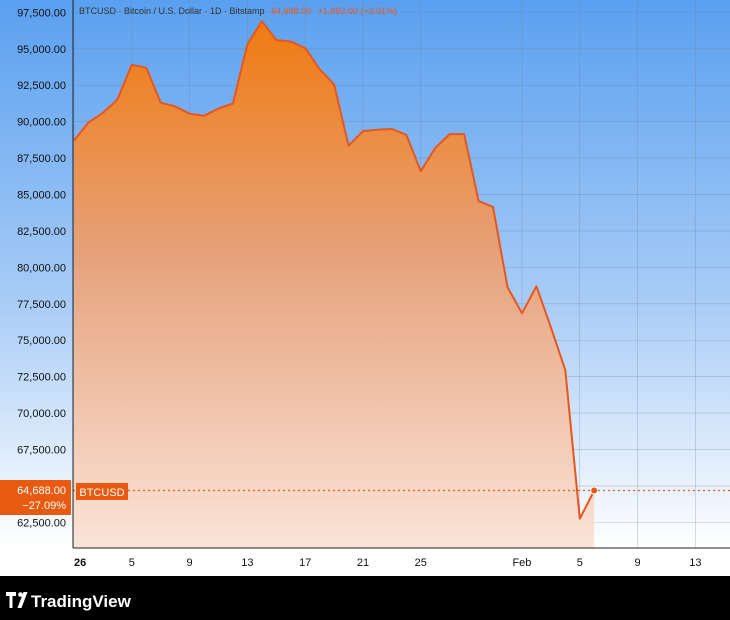 The image size is (730, 620). What do you see at coordinates (41, 196) in the screenshot?
I see `y-tick-label: 85,000.00` at bounding box center [41, 196].